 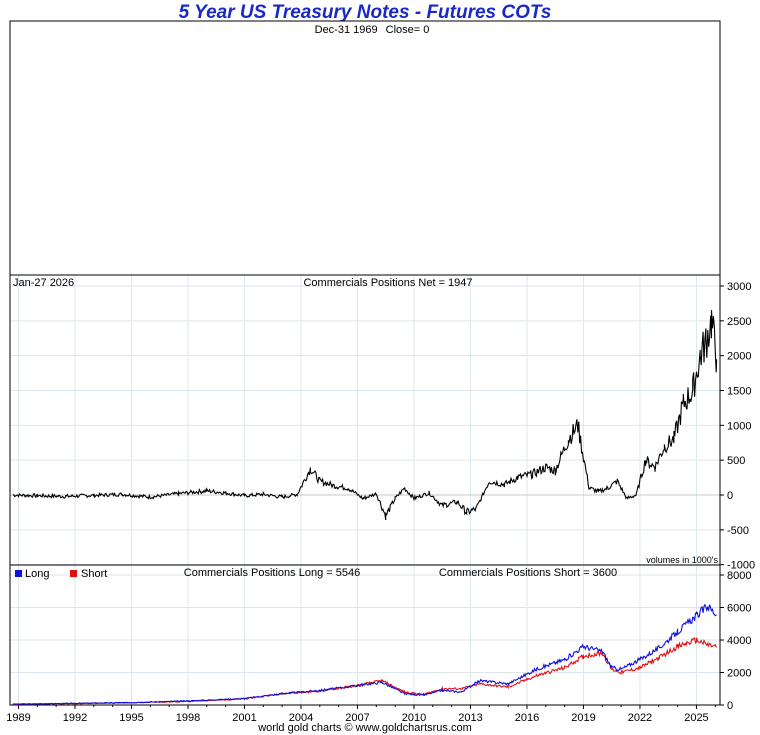 What do you see at coordinates (346, 30) in the screenshot?
I see `price-header-date: Dec-31 1969` at bounding box center [346, 30].